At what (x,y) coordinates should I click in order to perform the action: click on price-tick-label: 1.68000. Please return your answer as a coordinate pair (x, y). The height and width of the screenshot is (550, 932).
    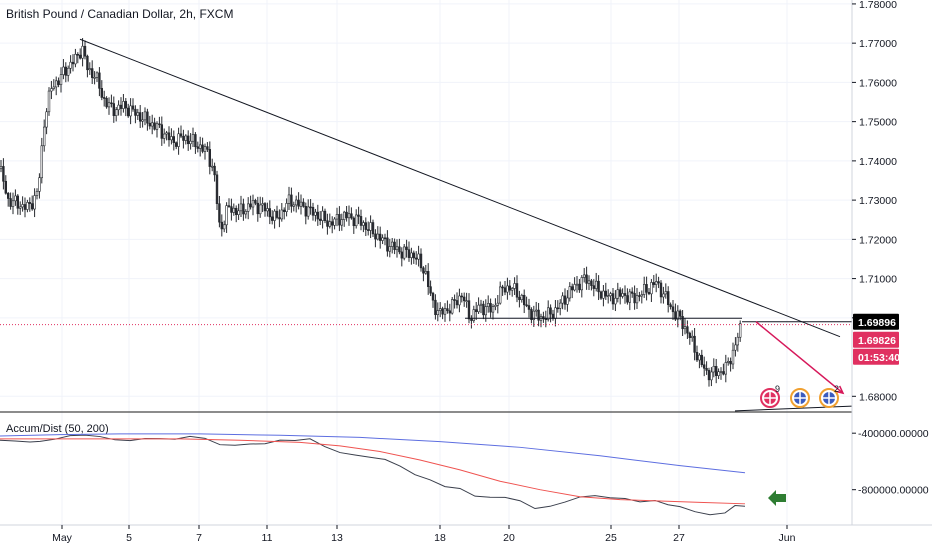
    Looking at the image, I should click on (878, 397).